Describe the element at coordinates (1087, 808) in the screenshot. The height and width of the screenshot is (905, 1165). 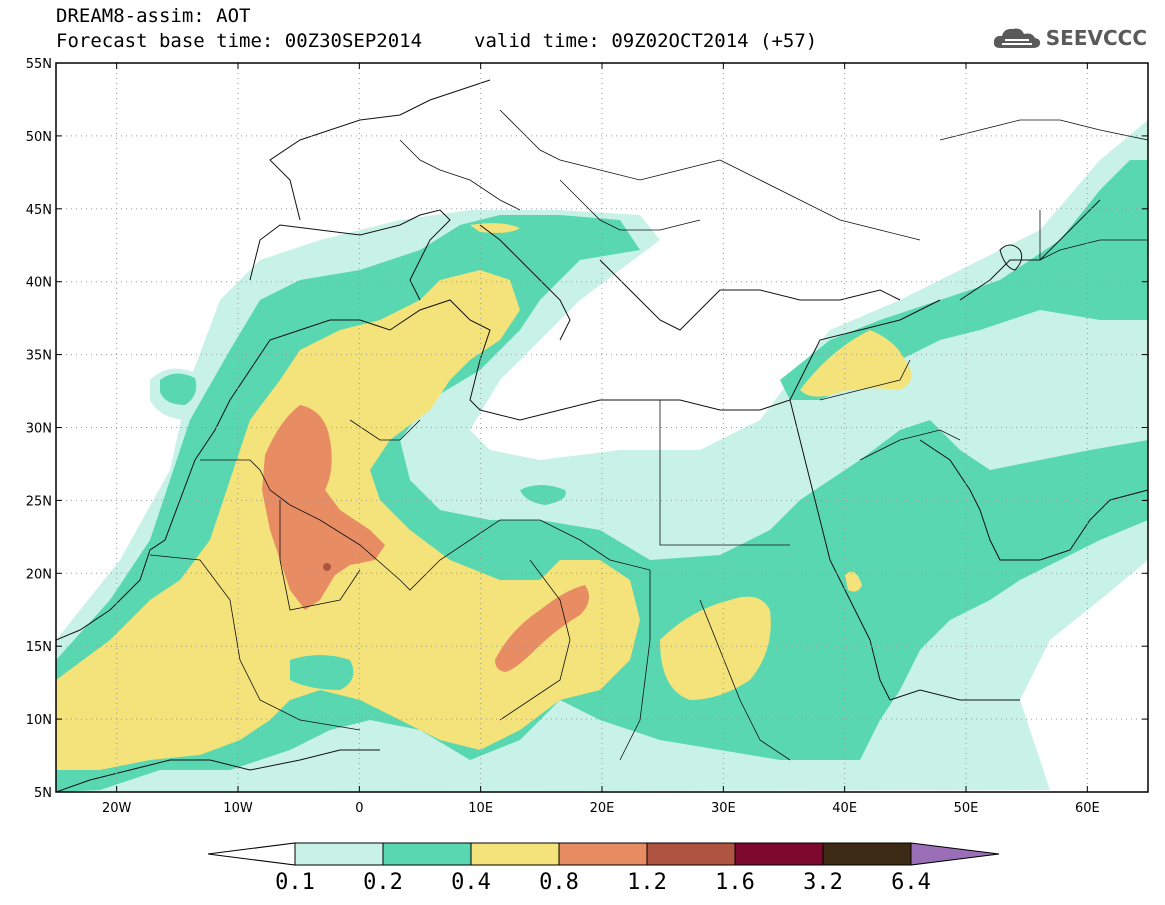
I see `lon-label: 60E` at that location.